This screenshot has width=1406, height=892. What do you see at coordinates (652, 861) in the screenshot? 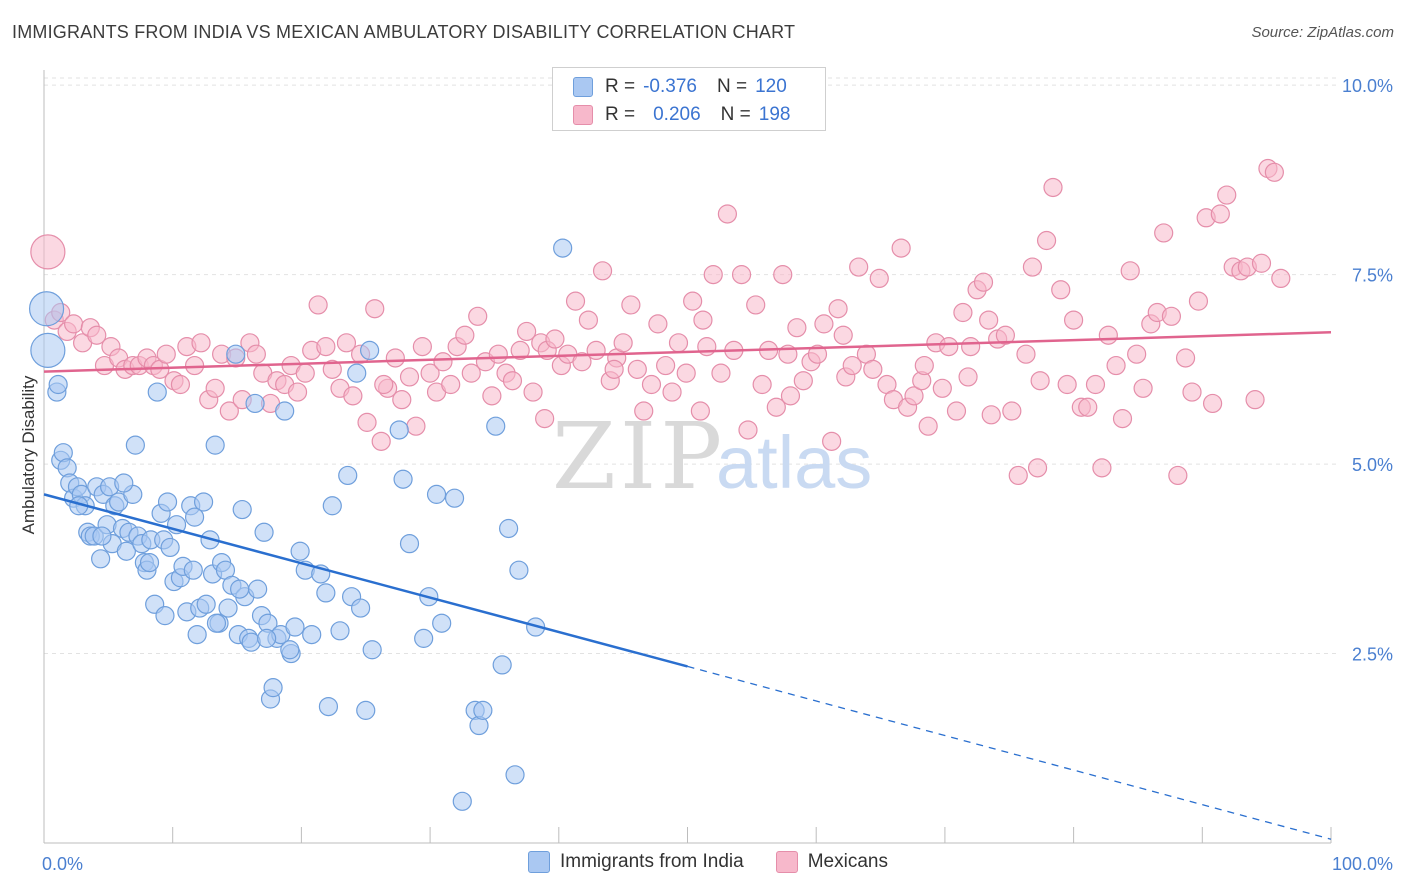
I see `legend-label-india: Immigrants from India` at bounding box center [652, 861].